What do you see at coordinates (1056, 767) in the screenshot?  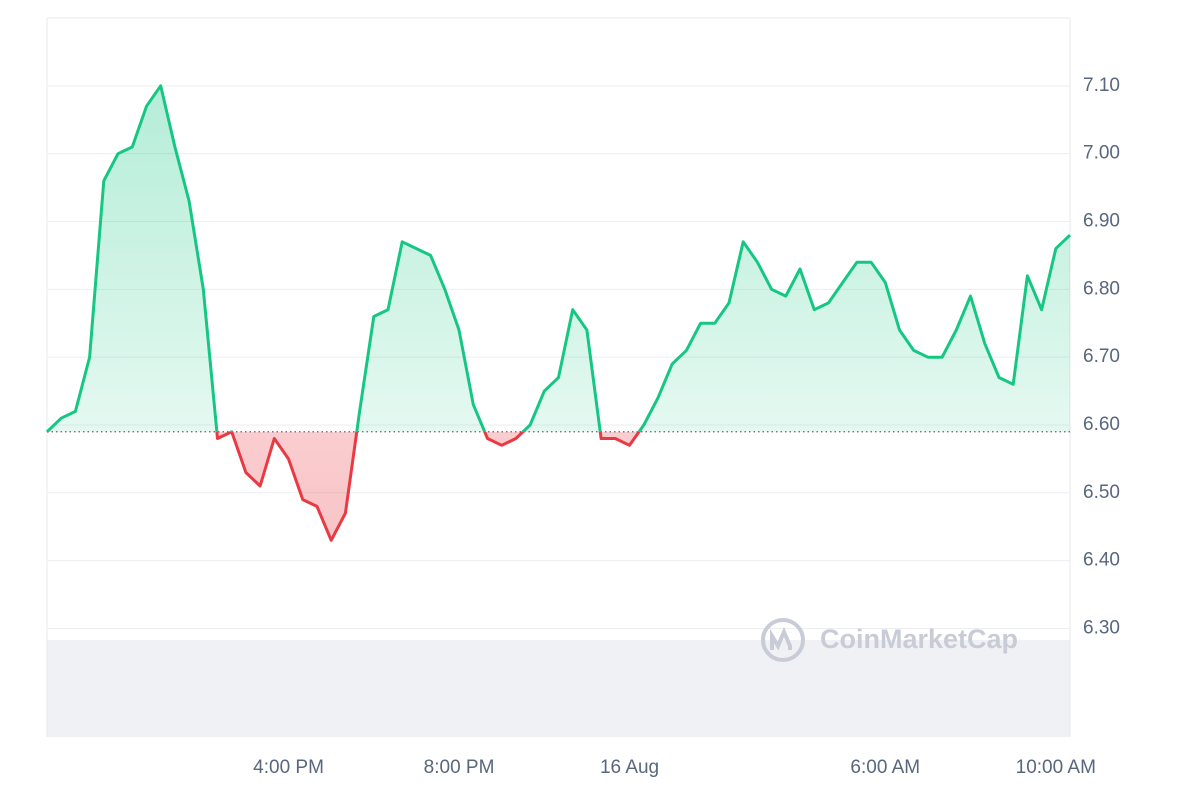 I see `x-tick-label: 10:00 AM` at bounding box center [1056, 767].